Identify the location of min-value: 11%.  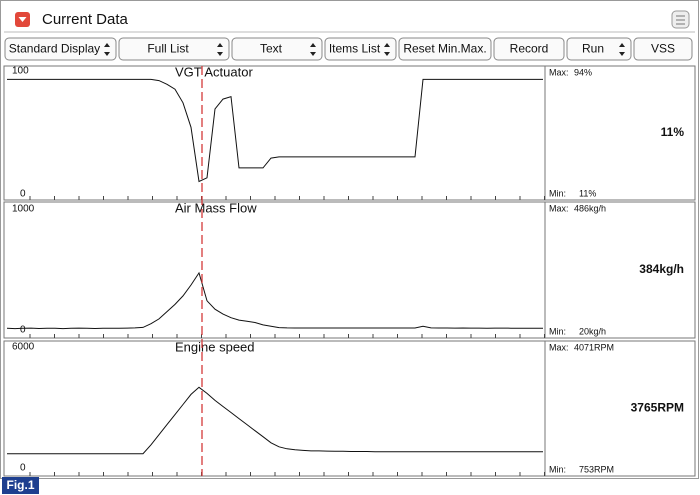
(587, 193).